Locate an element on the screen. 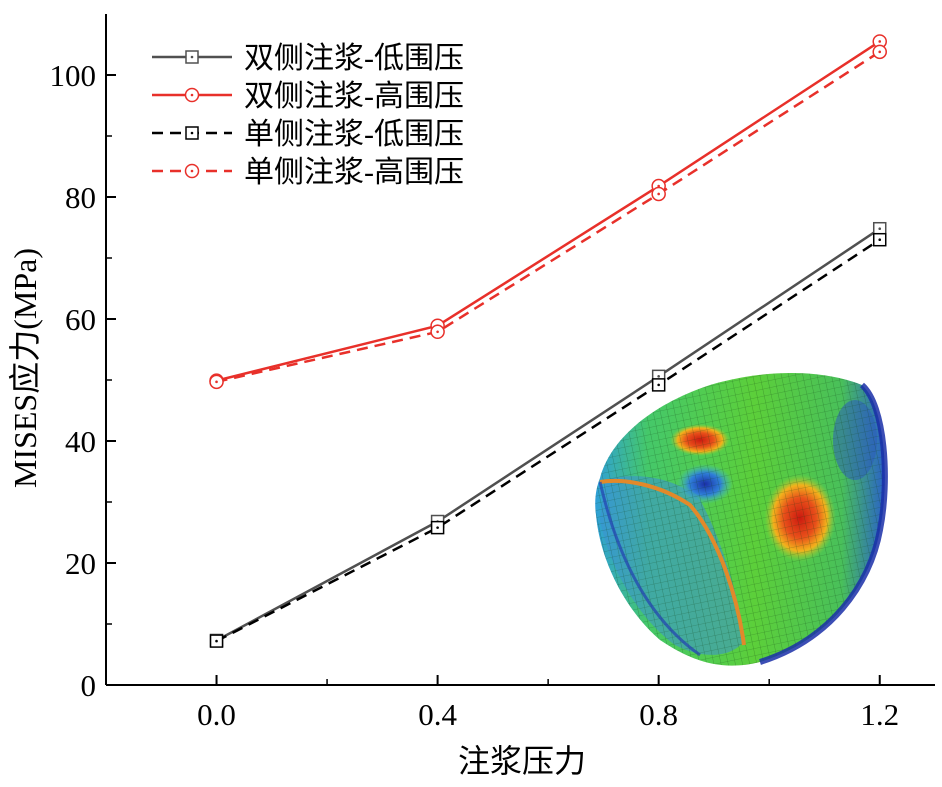 The width and height of the screenshot is (942, 787). x-tick-label: 0.4 is located at coordinates (437, 714).